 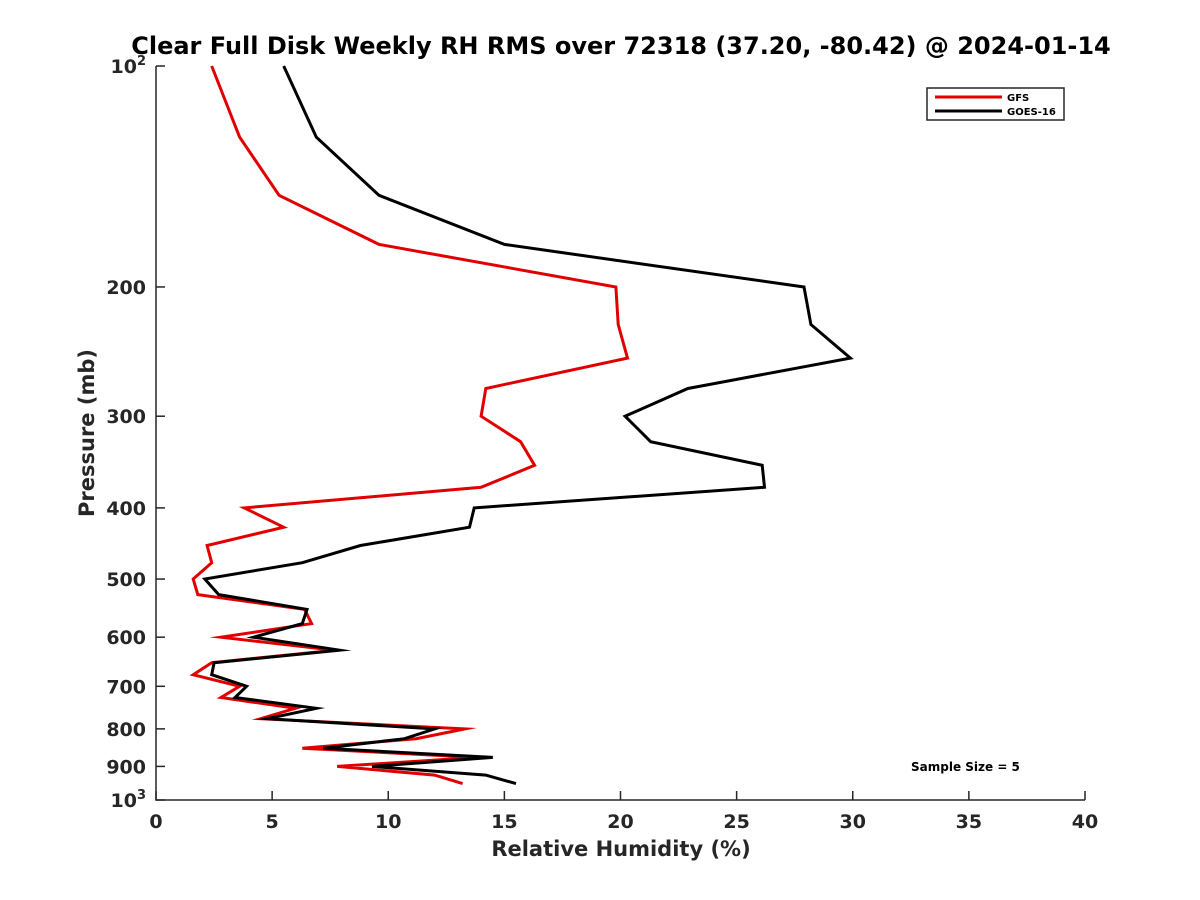 I want to click on legend-label: GFS, so click(x=1018, y=98).